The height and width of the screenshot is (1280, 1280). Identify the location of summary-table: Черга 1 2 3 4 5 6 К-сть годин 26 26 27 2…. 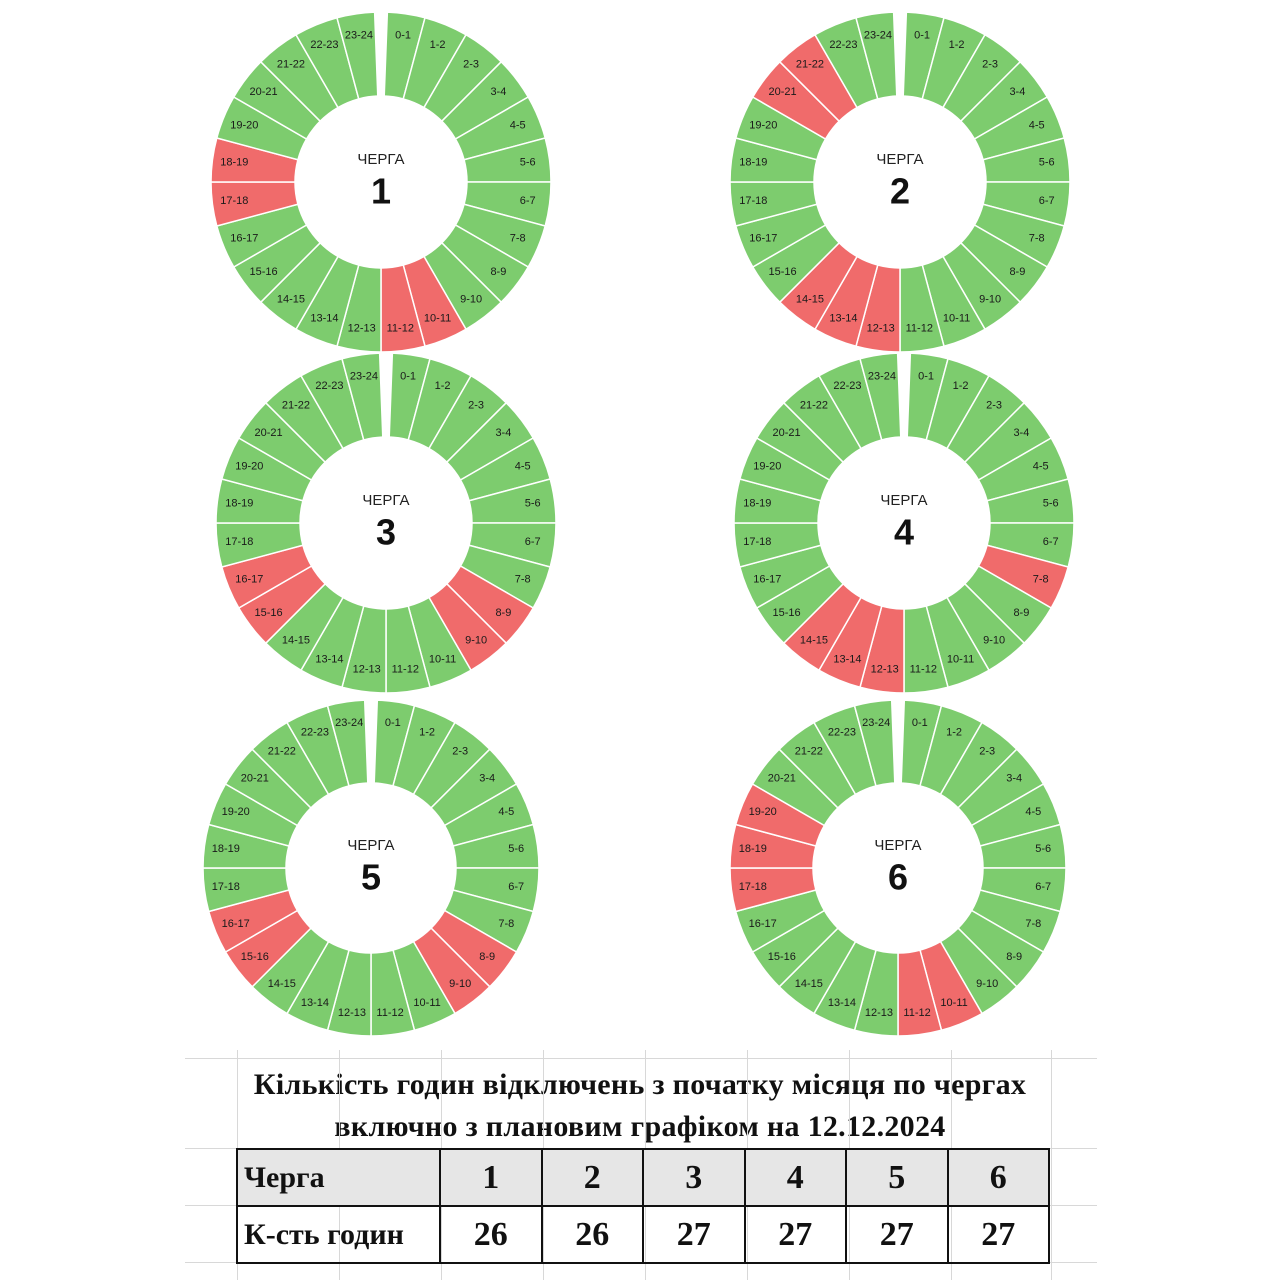
(643, 1206).